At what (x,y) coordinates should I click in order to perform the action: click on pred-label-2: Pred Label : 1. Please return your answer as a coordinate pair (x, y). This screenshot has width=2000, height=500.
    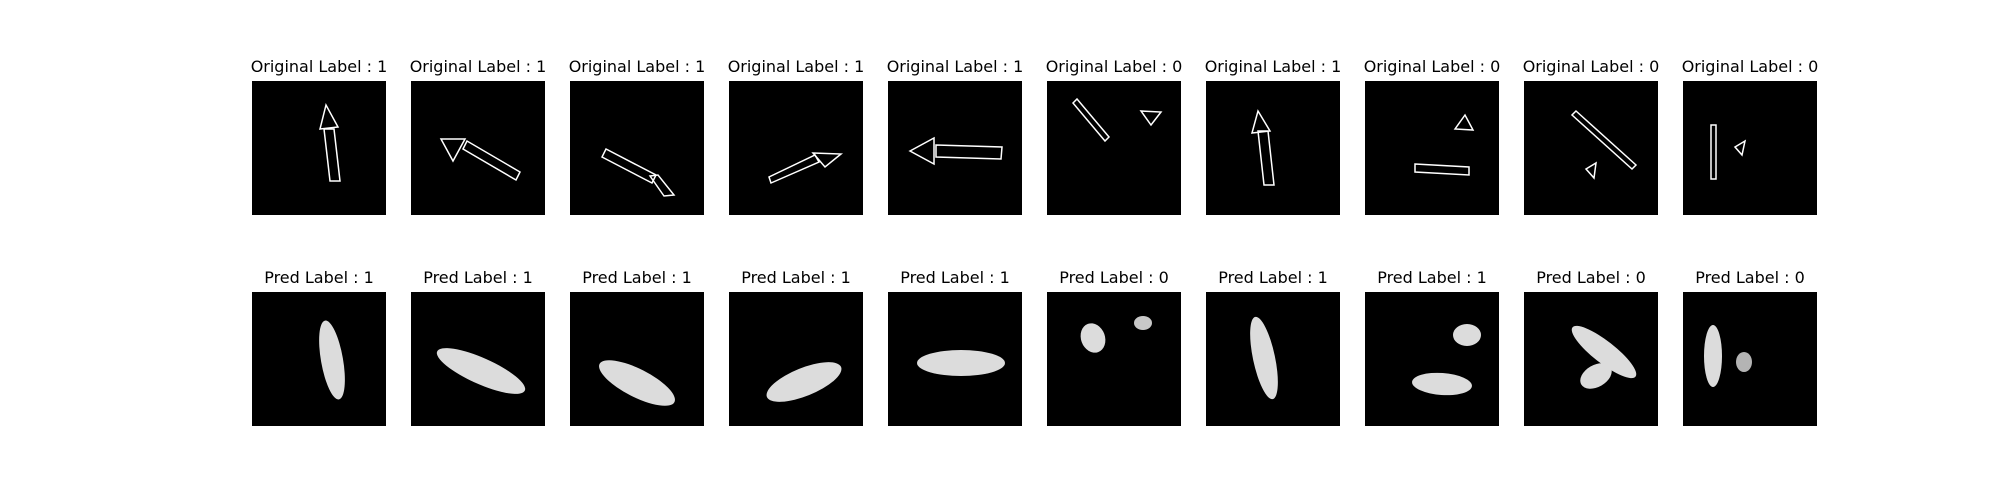
    Looking at the image, I should click on (478, 277).